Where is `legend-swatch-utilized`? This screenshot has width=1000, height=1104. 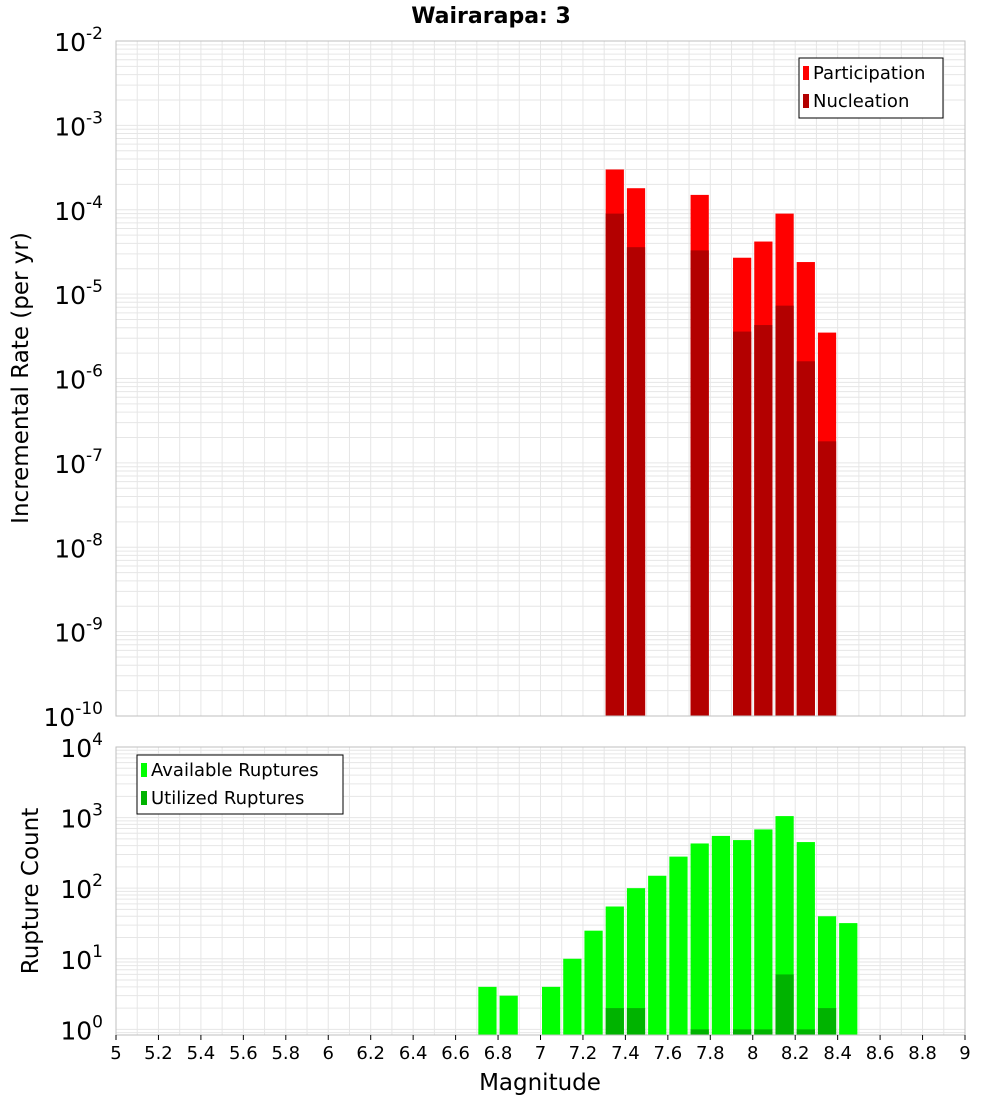 legend-swatch-utilized is located at coordinates (144, 798).